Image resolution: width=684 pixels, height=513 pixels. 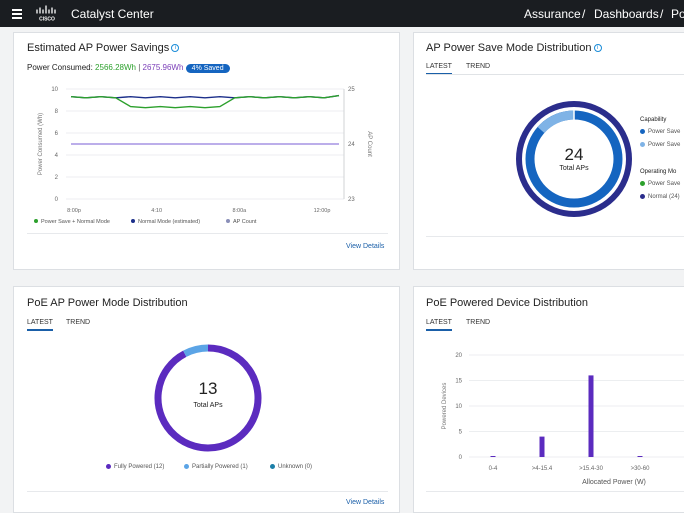 I want to click on saved-badge: 4% Saved, so click(x=207, y=68).